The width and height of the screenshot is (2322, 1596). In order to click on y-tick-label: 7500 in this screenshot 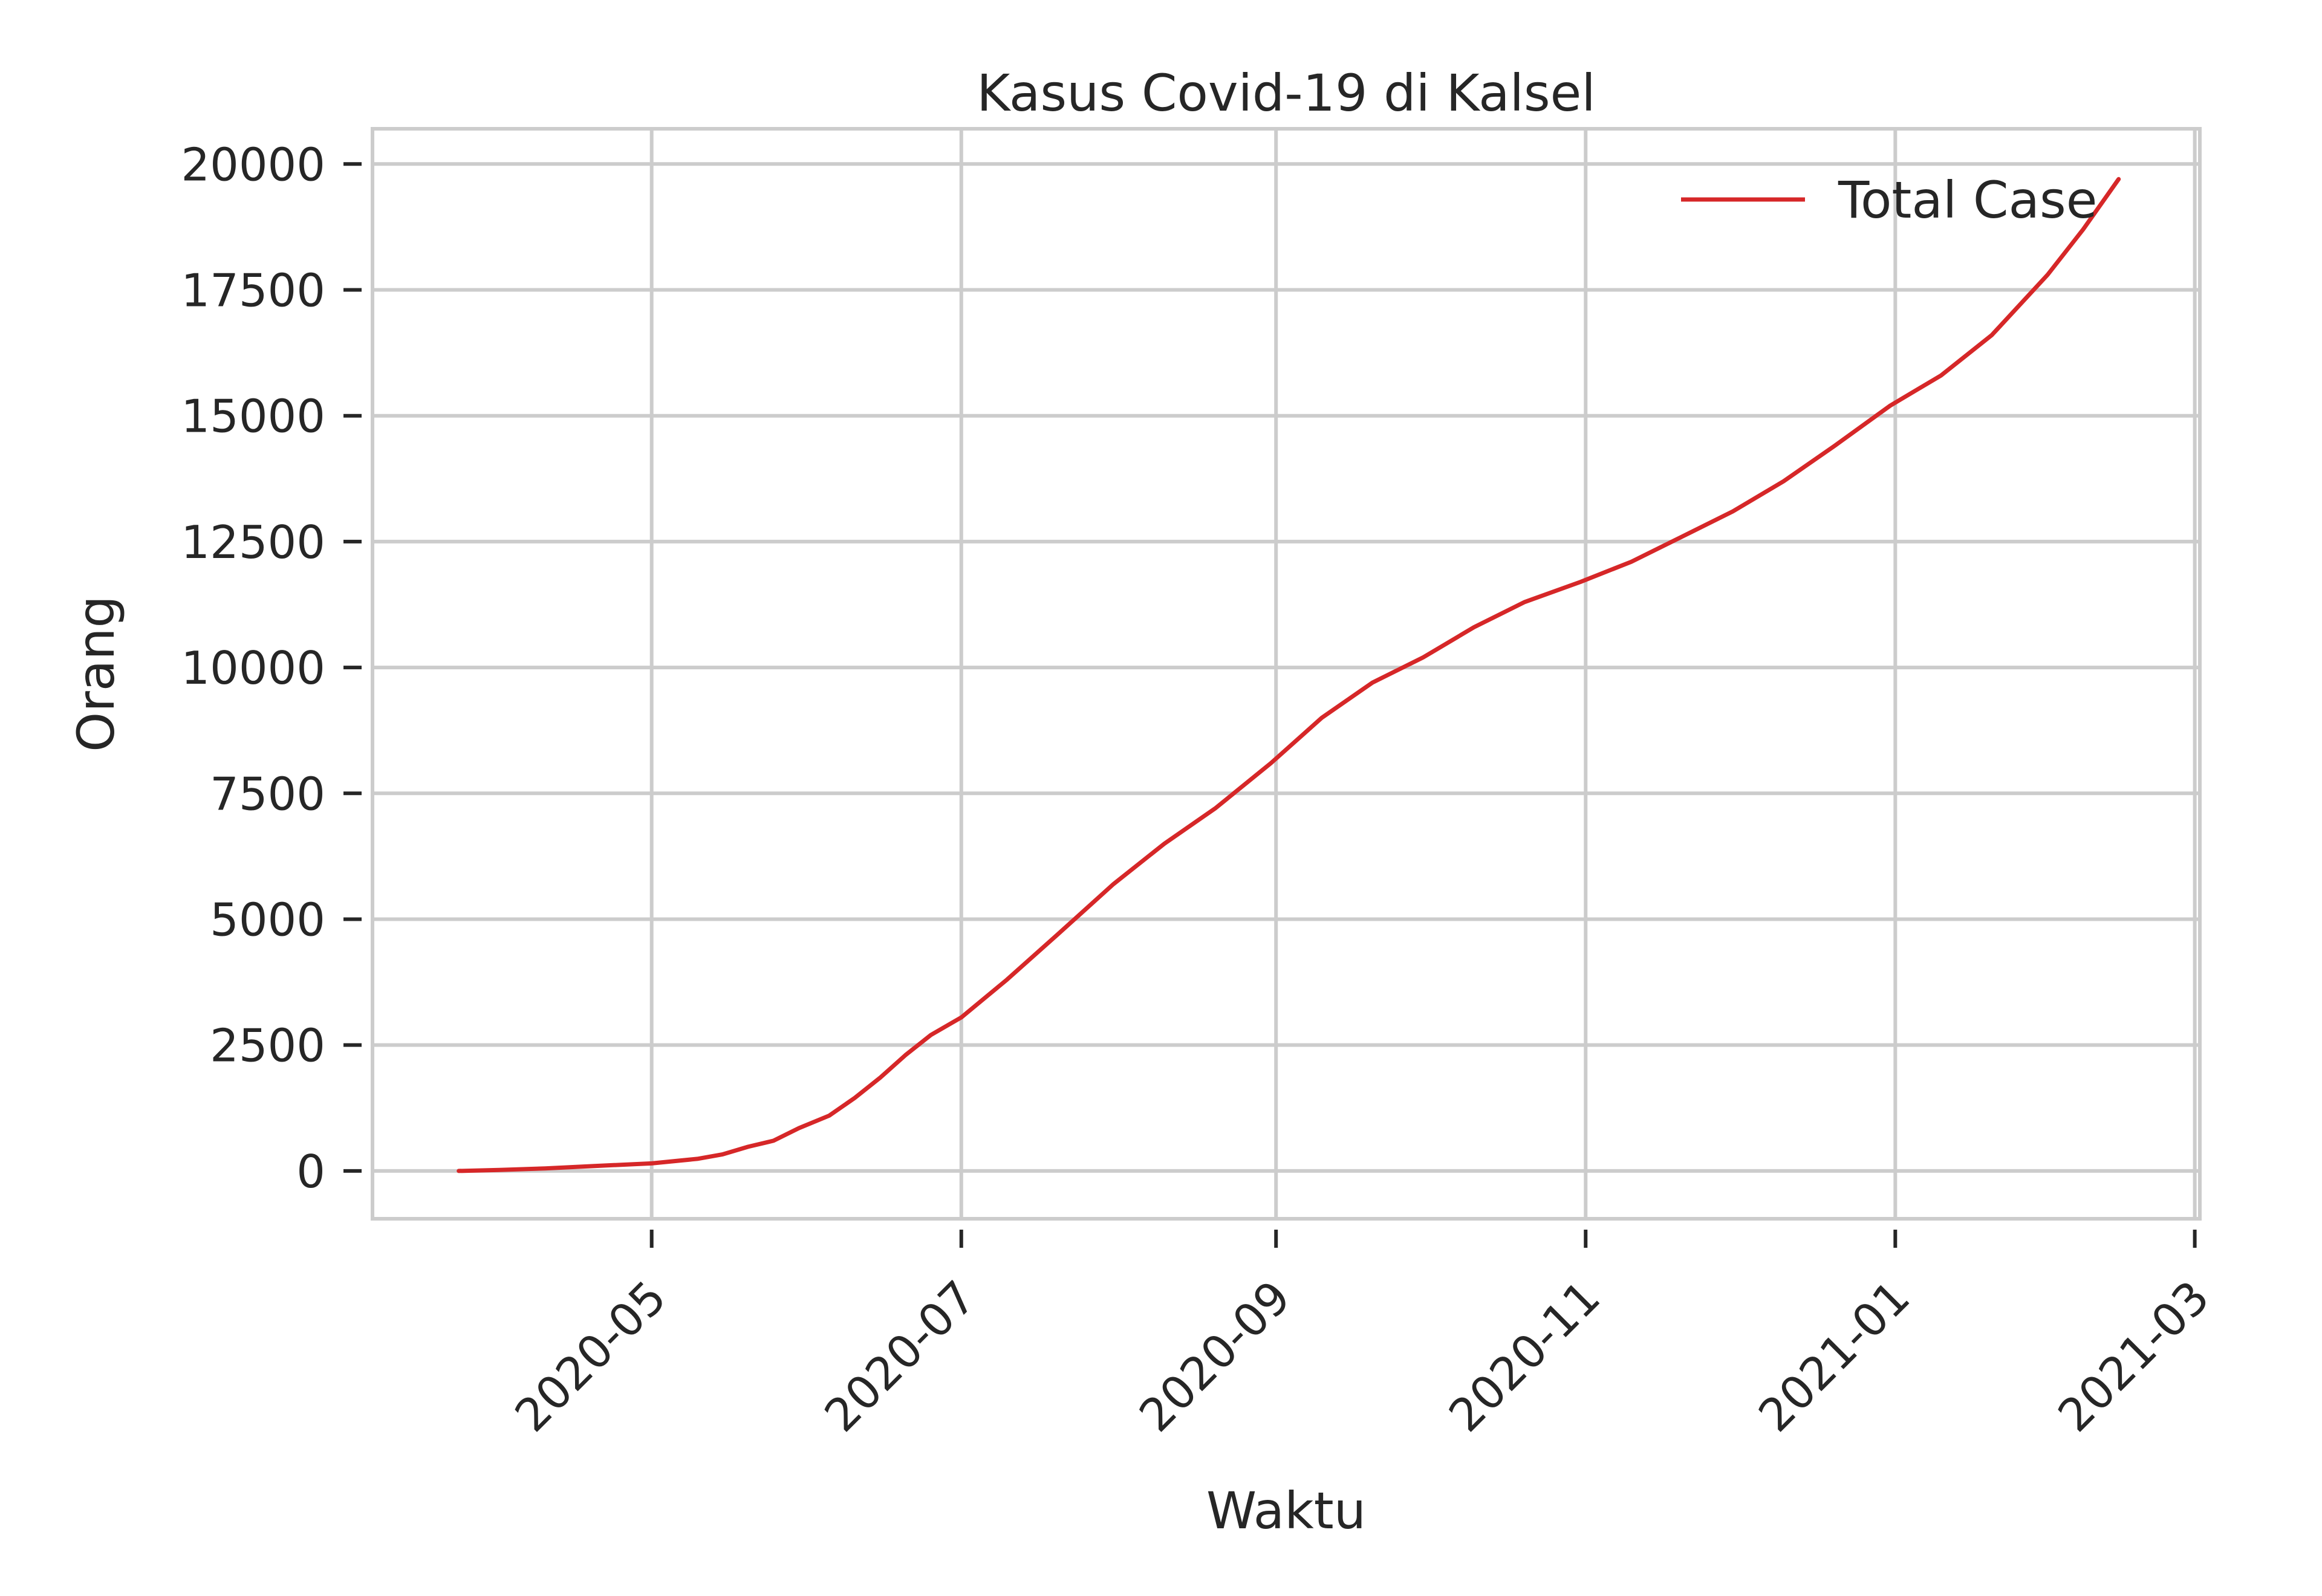, I will do `click(267, 793)`.